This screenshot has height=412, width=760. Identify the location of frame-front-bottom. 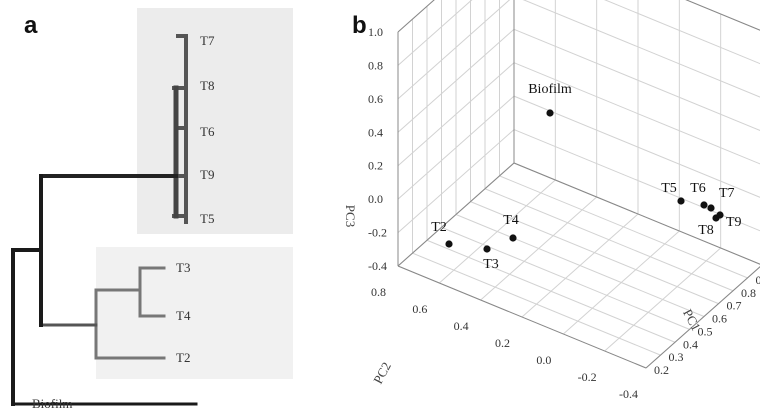
(522, 317).